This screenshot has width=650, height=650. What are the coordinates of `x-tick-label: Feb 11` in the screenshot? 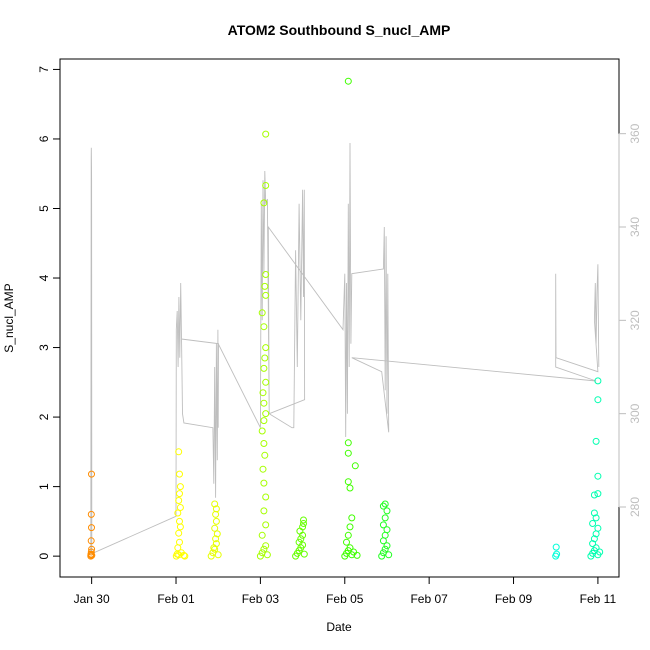 It's located at (598, 599).